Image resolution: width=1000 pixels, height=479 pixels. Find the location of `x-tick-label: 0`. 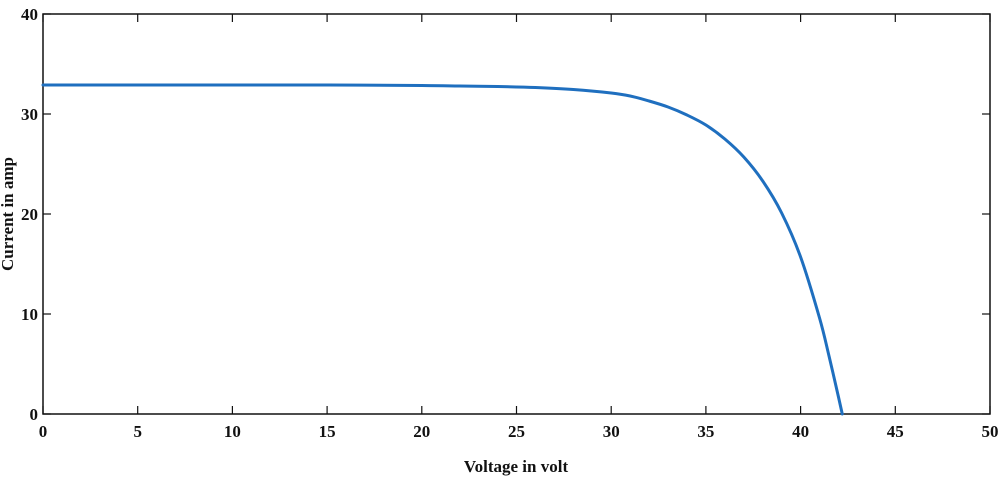

x-tick-label: 0 is located at coordinates (43, 431).